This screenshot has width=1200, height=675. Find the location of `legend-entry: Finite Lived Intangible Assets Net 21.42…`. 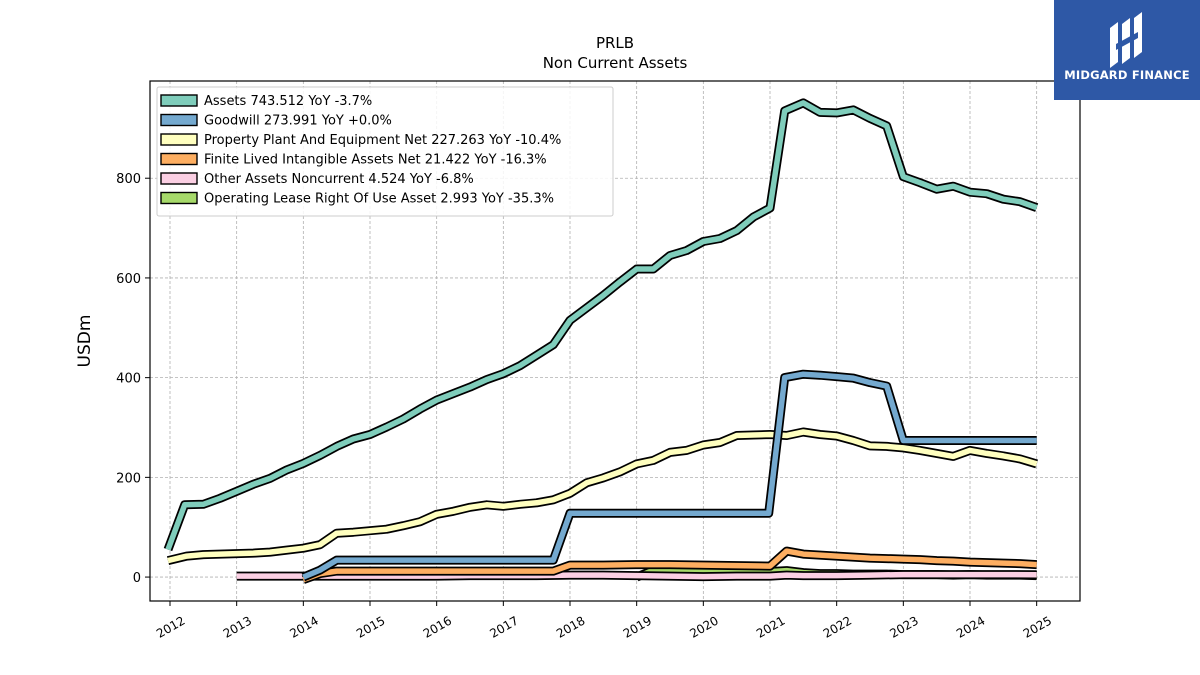

legend-entry: Finite Lived Intangible Assets Net 21.42… is located at coordinates (375, 160).